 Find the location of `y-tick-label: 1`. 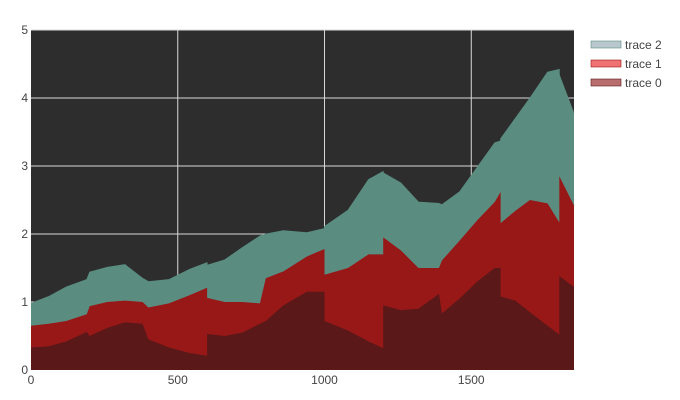

y-tick-label: 1 is located at coordinates (24, 302).